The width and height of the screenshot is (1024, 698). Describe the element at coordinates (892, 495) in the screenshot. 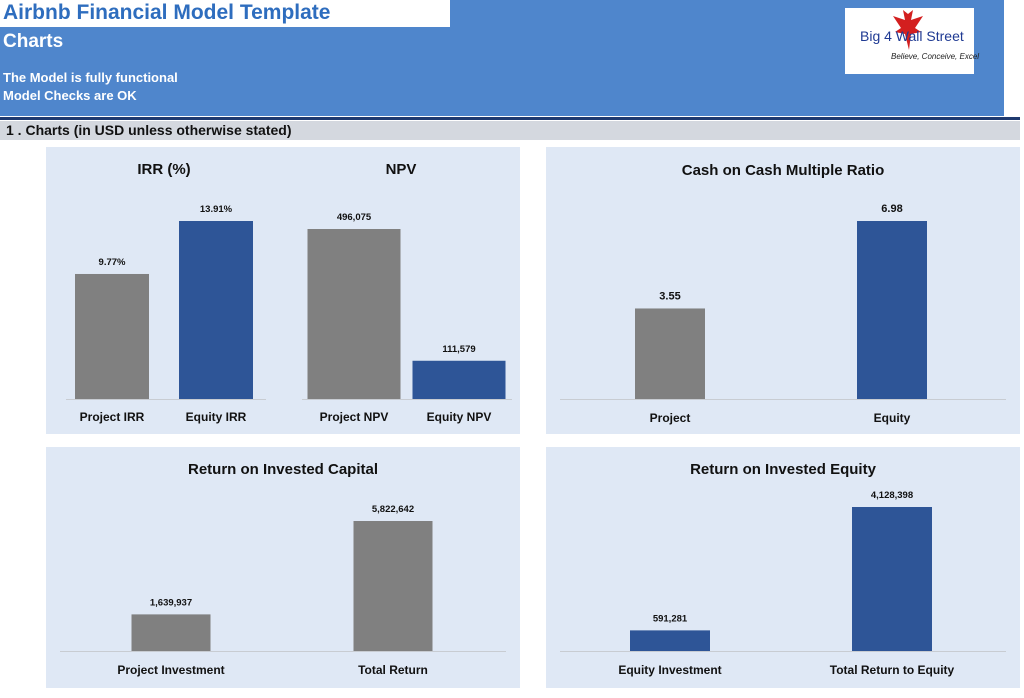

I see `data-label: 4,128,398` at that location.